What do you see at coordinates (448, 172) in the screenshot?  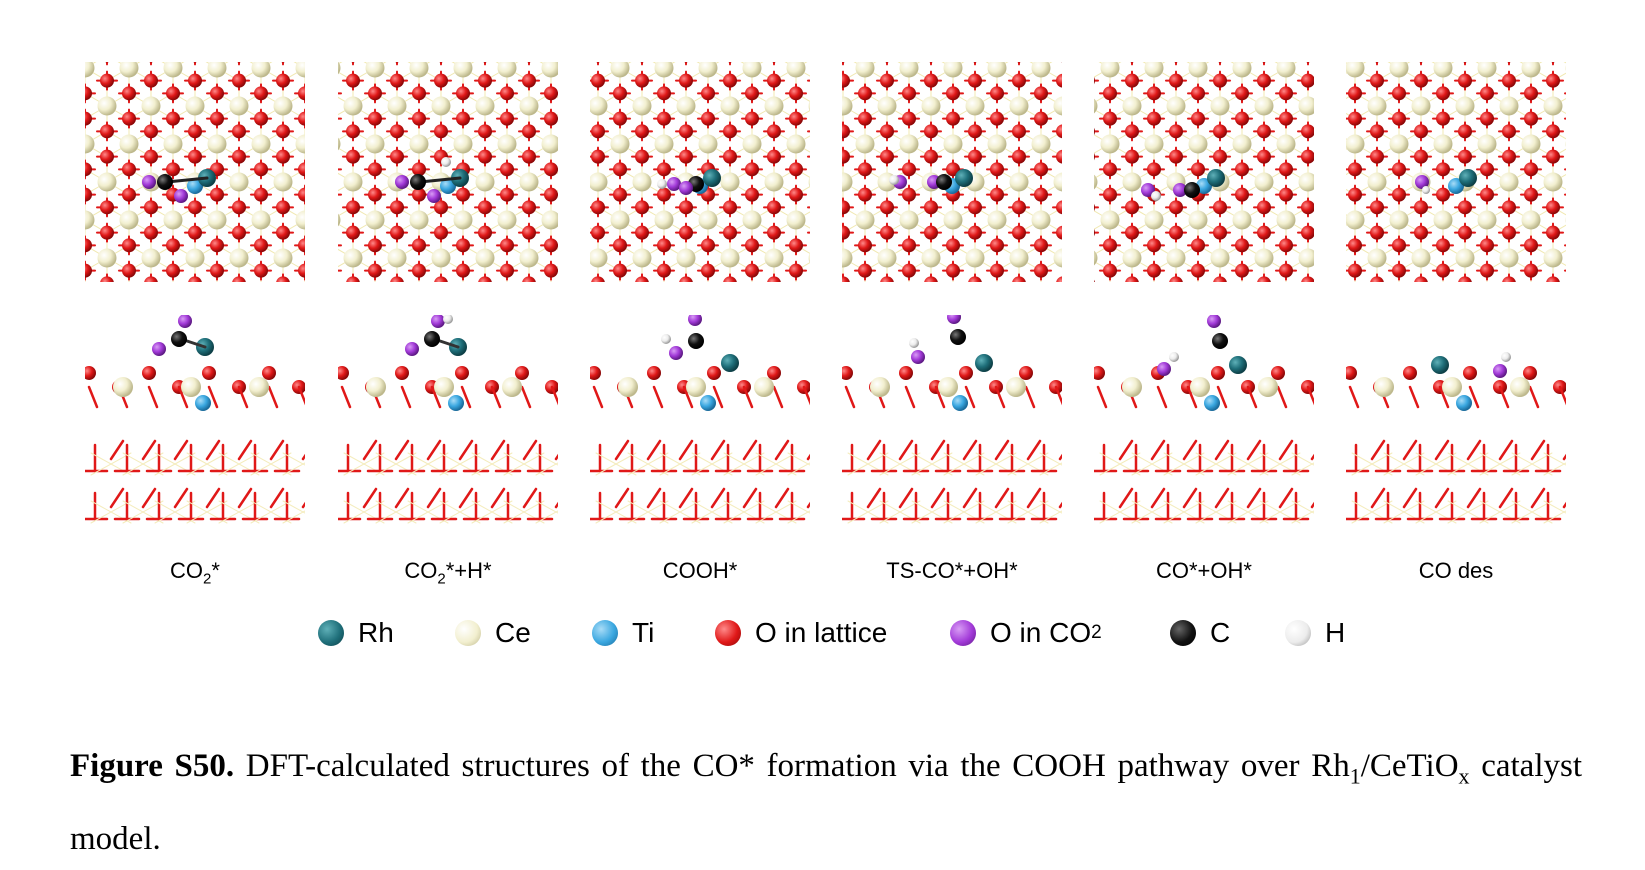 I see `top-view-co2-h` at bounding box center [448, 172].